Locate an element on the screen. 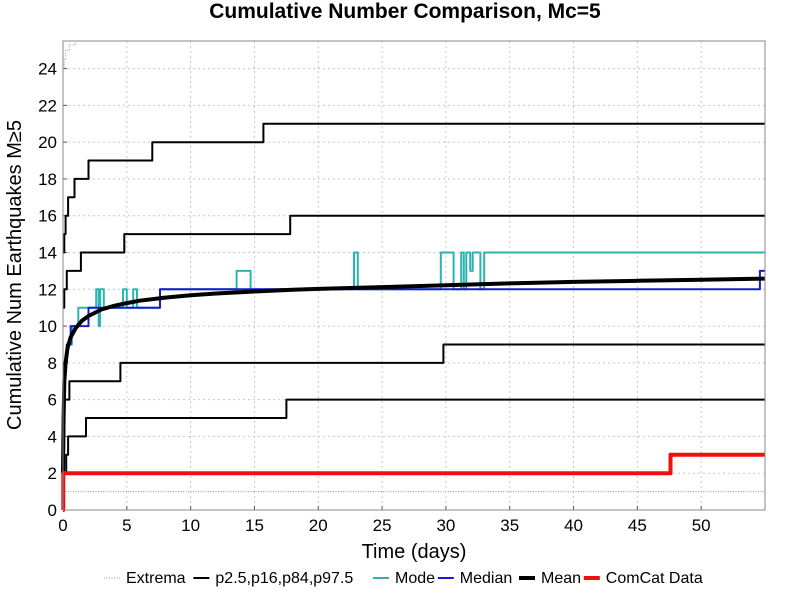 The image size is (800, 600). x-tick-label: 35 is located at coordinates (509, 525).